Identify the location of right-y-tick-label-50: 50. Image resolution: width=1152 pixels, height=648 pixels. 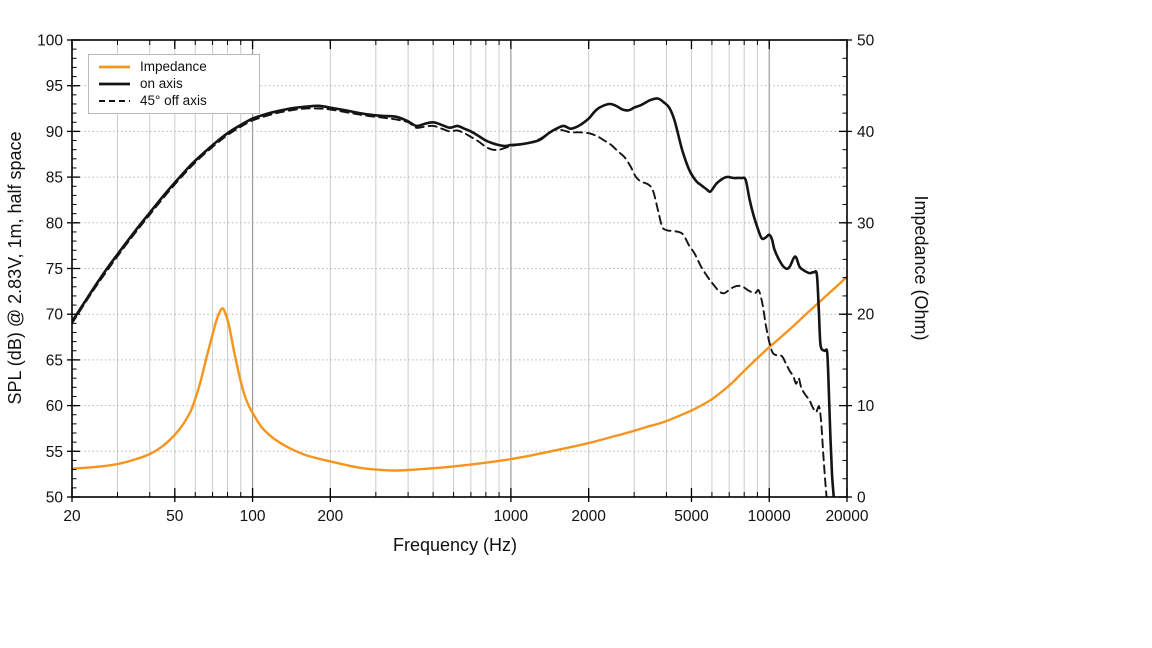
(866, 41).